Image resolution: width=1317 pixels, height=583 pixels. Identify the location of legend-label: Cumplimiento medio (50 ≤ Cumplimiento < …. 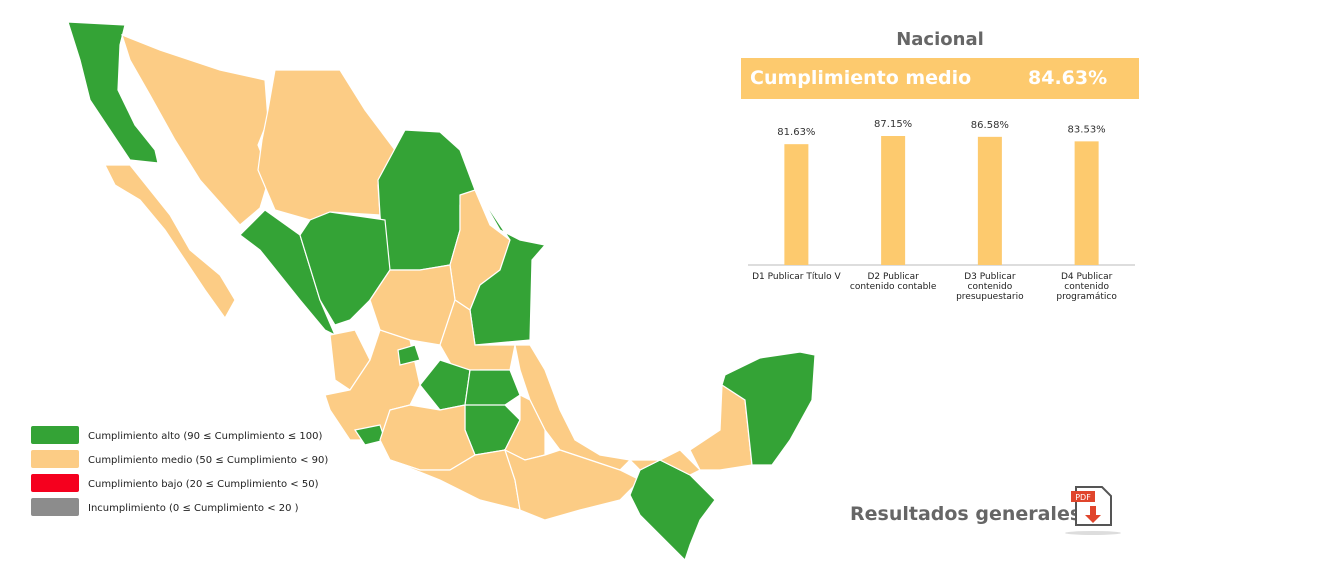
(208, 460).